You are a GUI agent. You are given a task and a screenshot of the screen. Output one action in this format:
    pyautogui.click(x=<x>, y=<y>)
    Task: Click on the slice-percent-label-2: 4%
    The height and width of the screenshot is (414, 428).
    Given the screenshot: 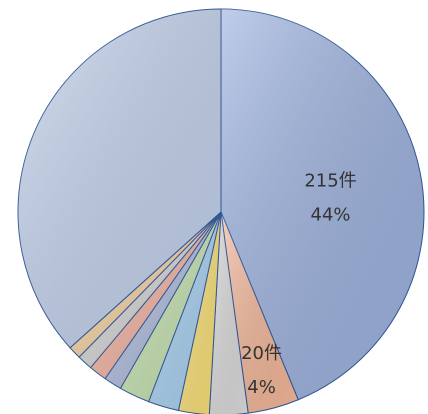 What is the action you would take?
    pyautogui.click(x=261, y=387)
    